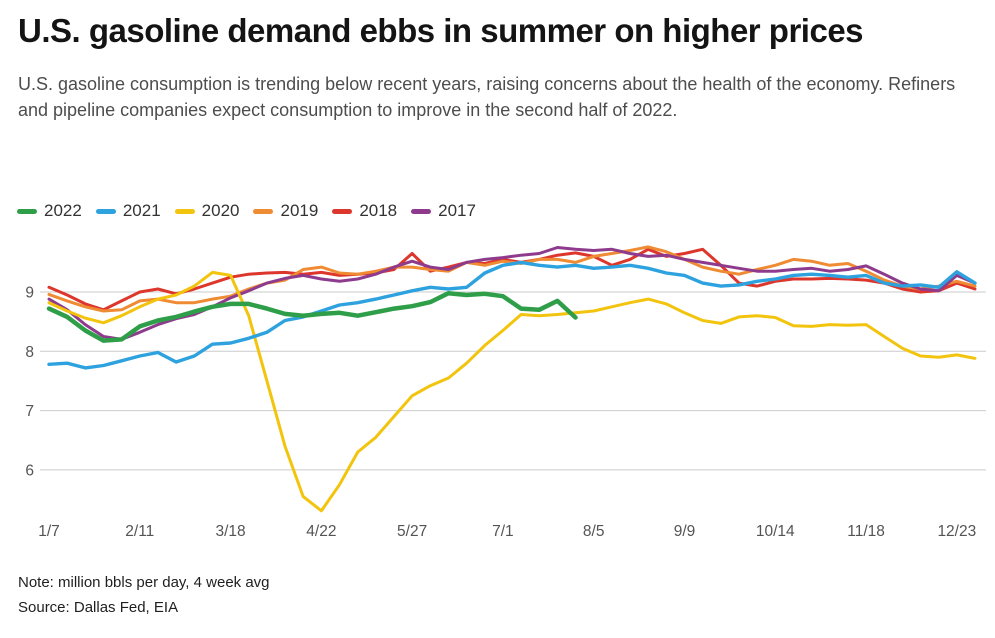 This screenshot has width=995, height=638. I want to click on y-axis-tick-label: 6, so click(29, 470).